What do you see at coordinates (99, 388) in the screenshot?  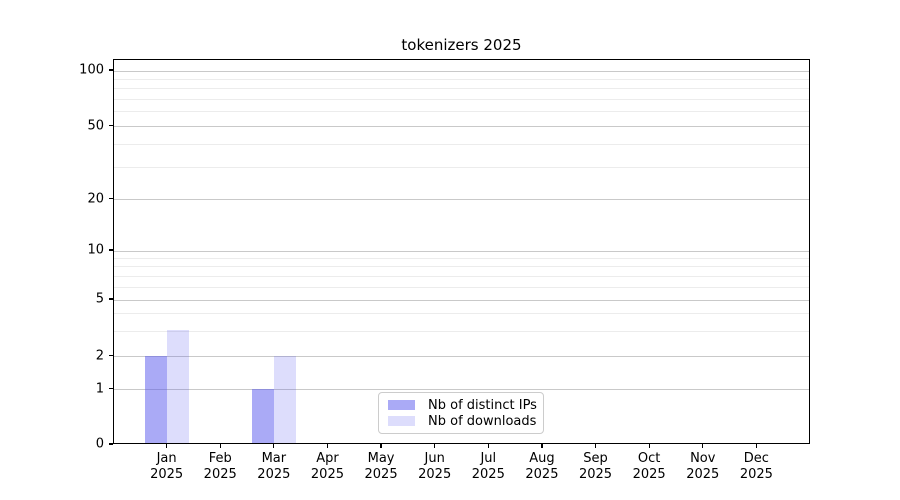 I see `y-tick-label: 1` at bounding box center [99, 388].